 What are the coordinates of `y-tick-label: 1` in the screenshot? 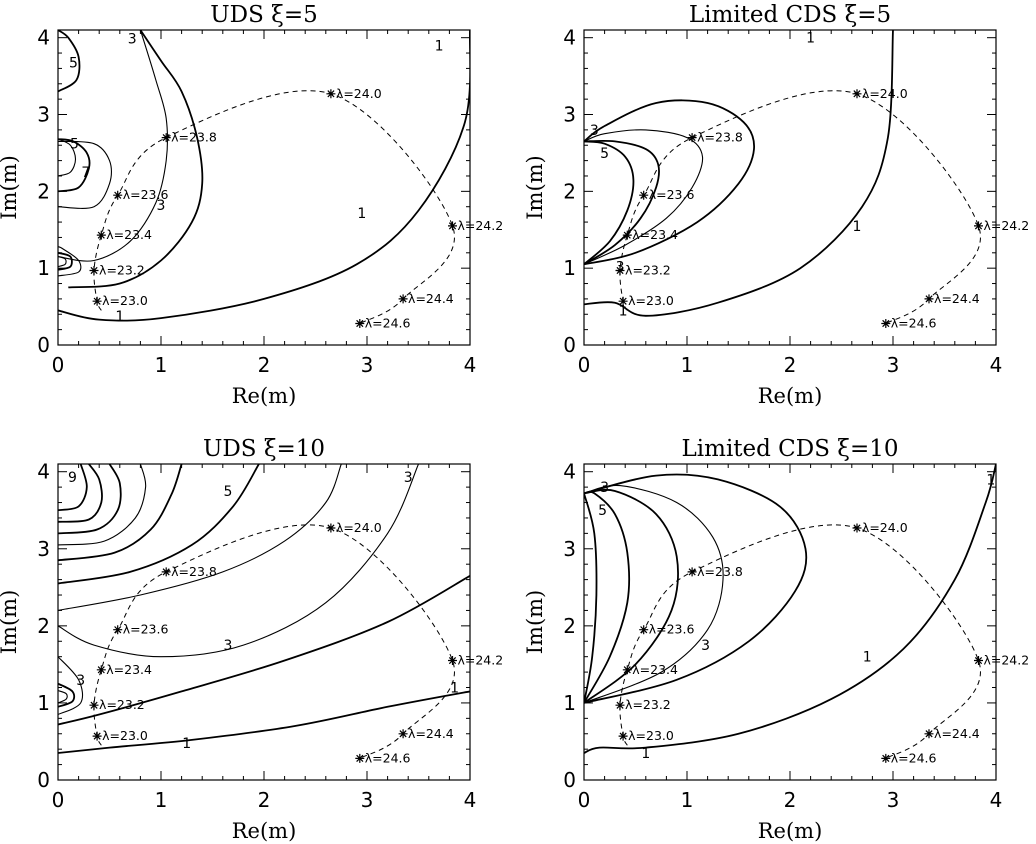 It's located at (43, 268).